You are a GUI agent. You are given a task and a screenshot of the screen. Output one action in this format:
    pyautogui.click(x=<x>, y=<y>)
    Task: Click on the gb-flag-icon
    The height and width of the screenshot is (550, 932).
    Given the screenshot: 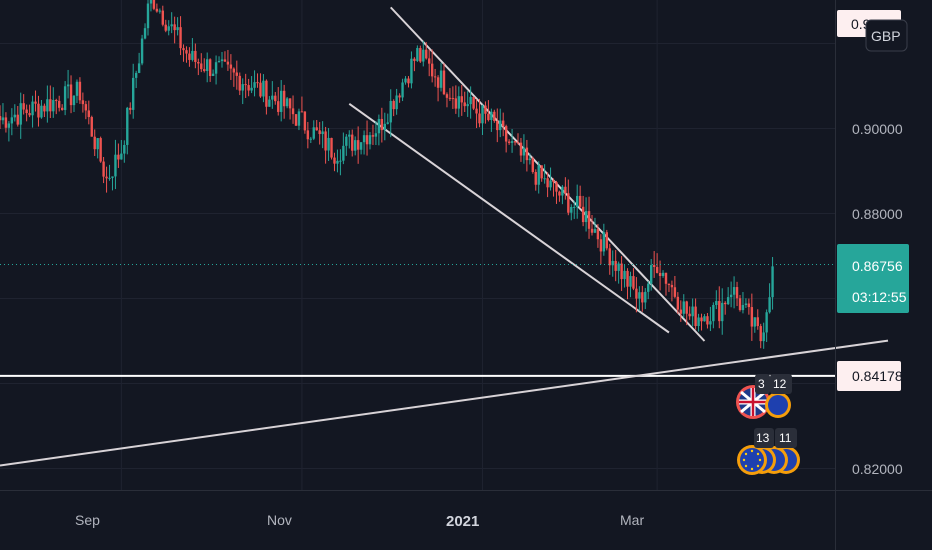 What is the action you would take?
    pyautogui.click(x=753, y=402)
    